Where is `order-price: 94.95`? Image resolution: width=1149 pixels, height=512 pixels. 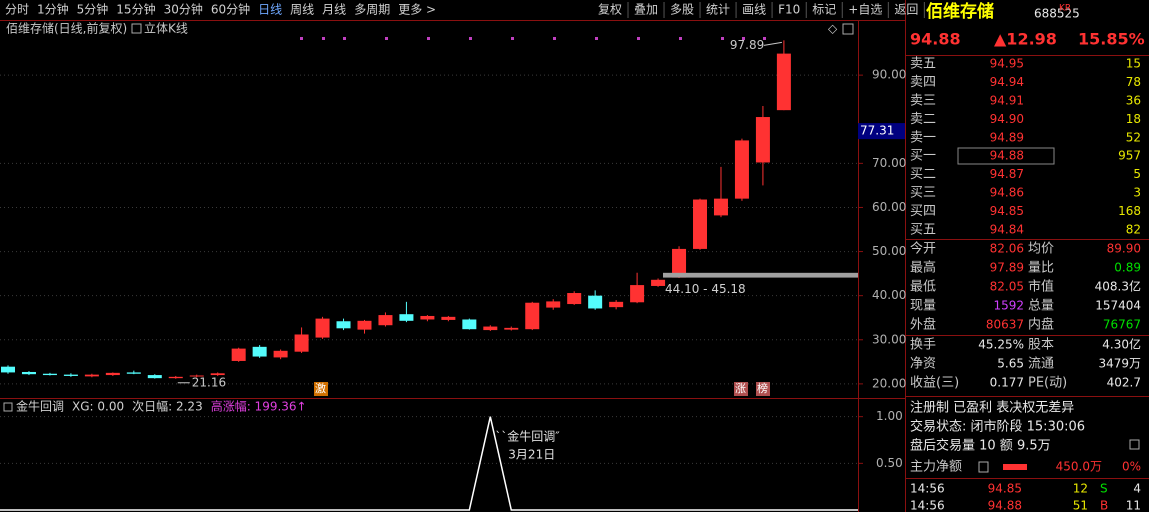 order-price: 94.95 is located at coordinates (1007, 64).